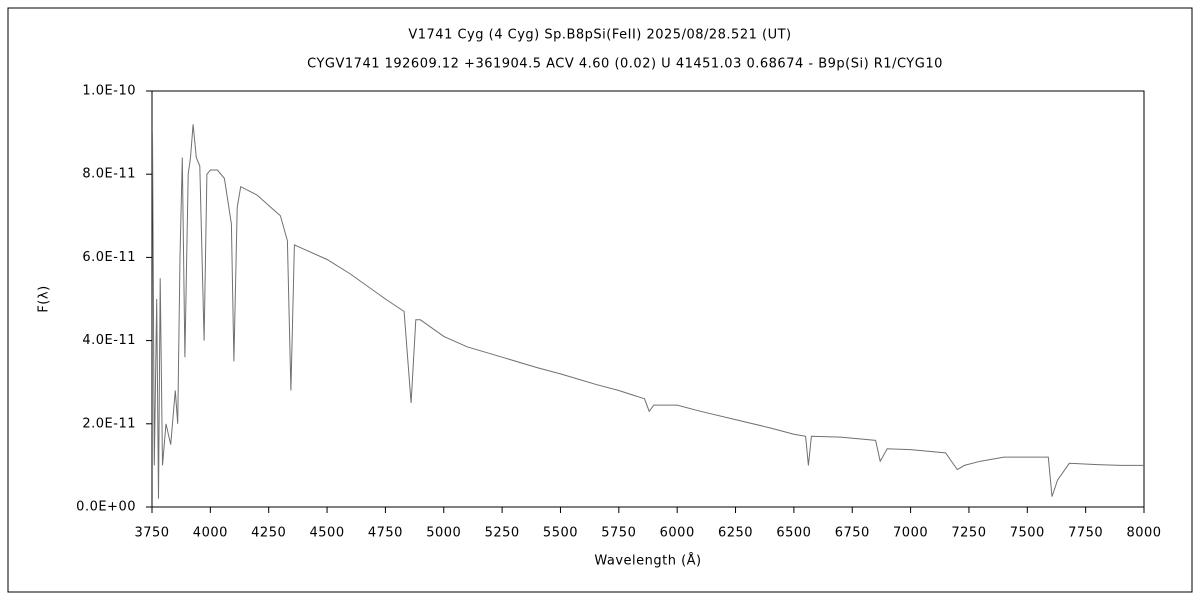  I want to click on x-tick-label: 4500, so click(327, 533).